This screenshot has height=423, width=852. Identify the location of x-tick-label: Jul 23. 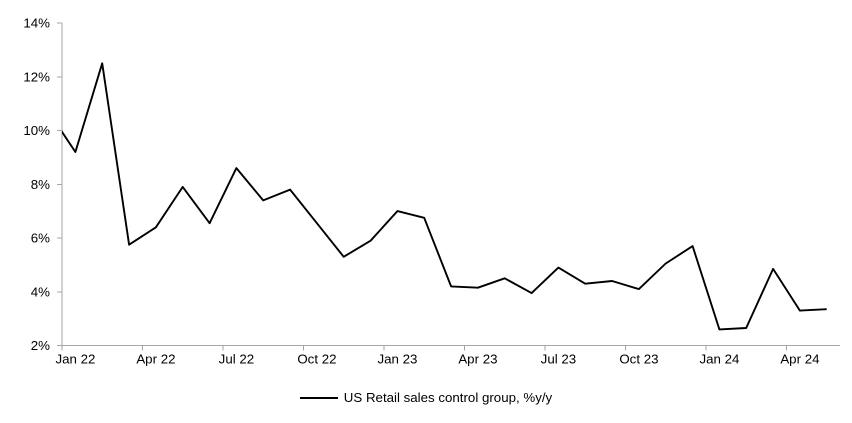
(558, 359).